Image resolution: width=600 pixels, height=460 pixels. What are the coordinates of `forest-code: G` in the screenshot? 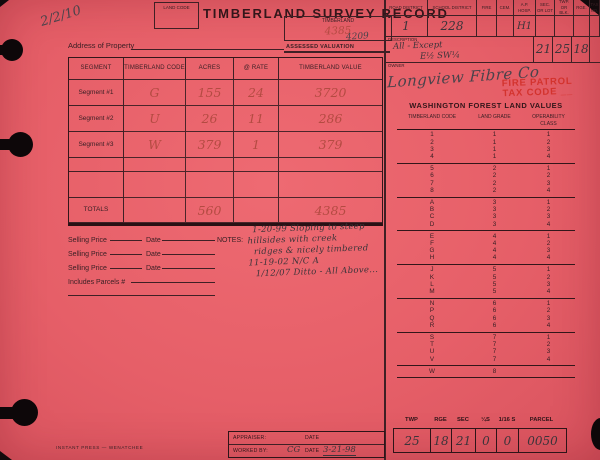 It's located at (432, 251).